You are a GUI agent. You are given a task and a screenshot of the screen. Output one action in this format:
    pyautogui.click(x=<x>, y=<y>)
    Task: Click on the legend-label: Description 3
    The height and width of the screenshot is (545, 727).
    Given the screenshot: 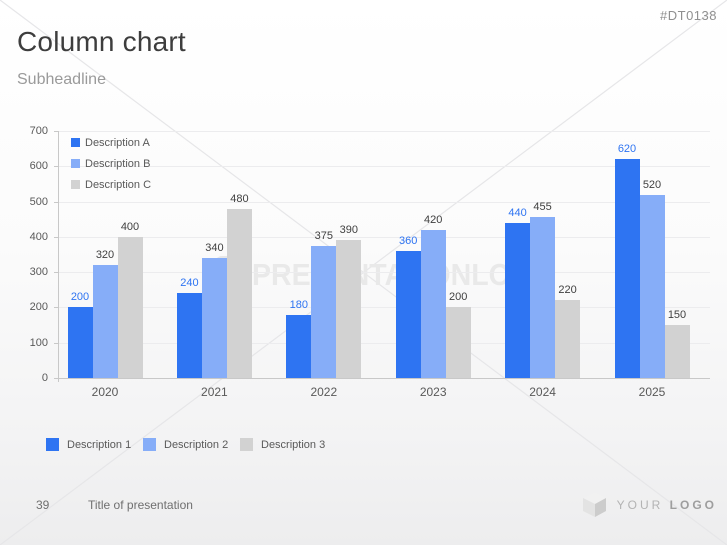 What is the action you would take?
    pyautogui.click(x=293, y=444)
    